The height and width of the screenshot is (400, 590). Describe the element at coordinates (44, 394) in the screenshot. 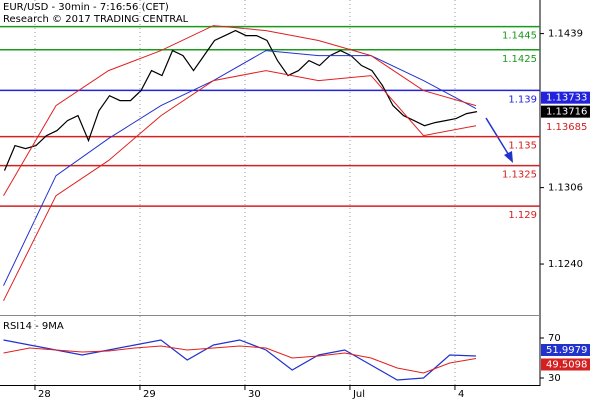

I see `x-tick-label: 28` at that location.